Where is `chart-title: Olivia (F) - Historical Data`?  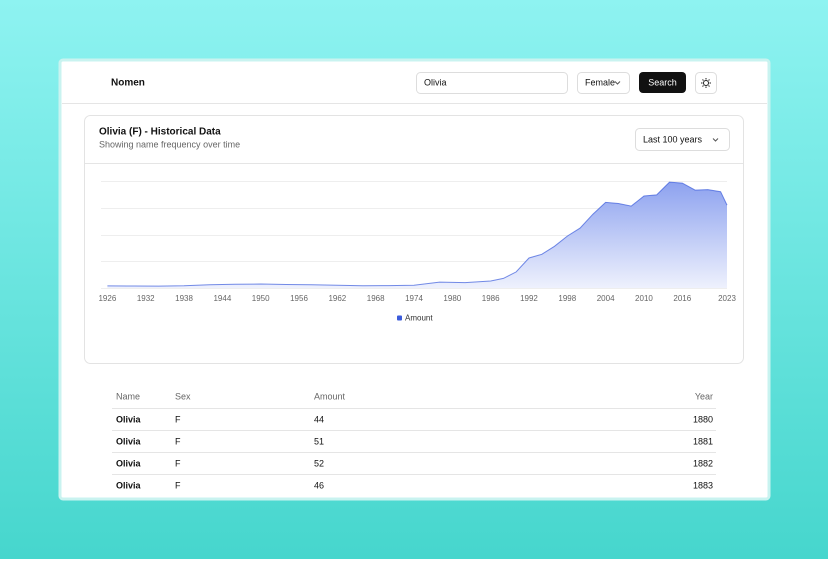 chart-title: Olivia (F) - Historical Data is located at coordinates (160, 132).